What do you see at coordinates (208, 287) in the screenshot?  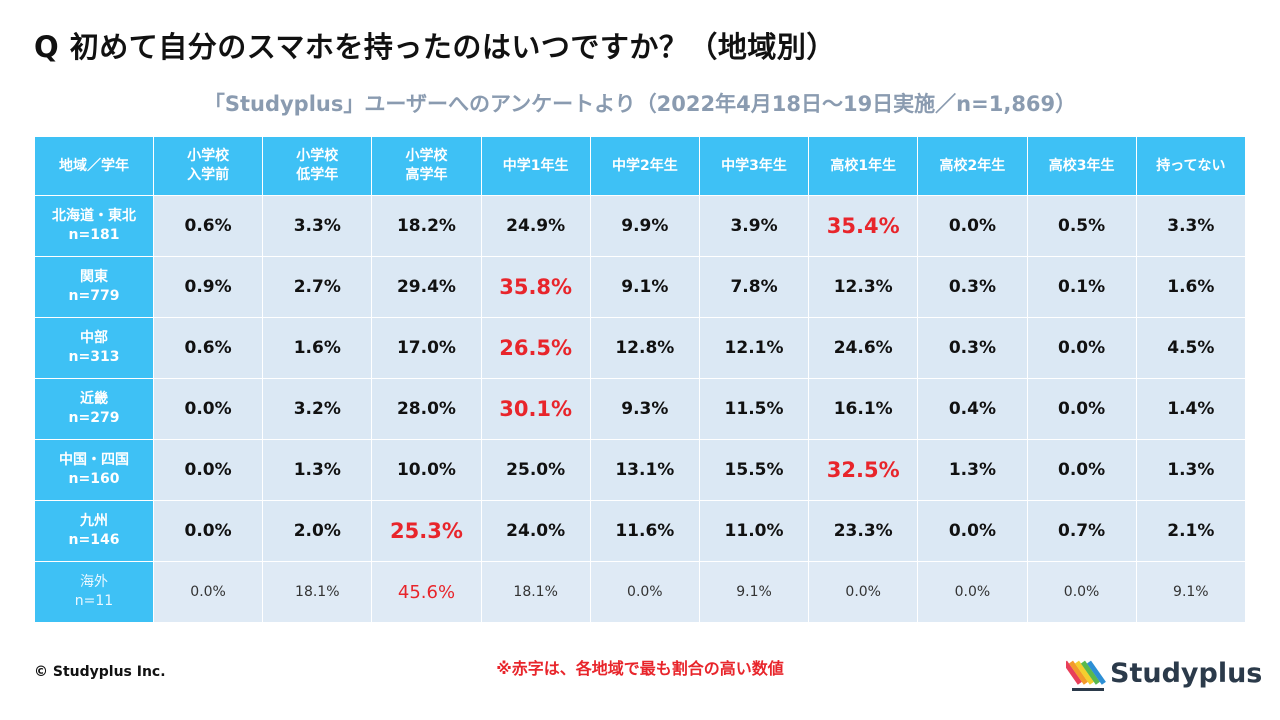 I see `value-cell: 0.9%` at bounding box center [208, 287].